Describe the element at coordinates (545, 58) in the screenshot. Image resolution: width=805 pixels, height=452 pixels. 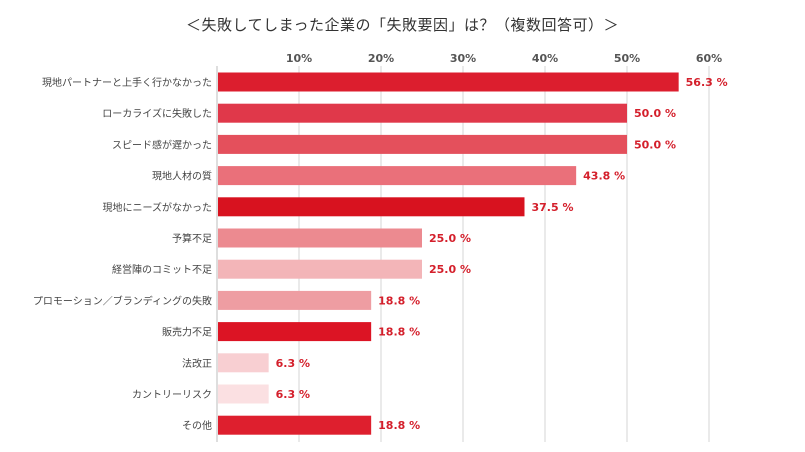
I see `x-tick-label: 40%` at that location.